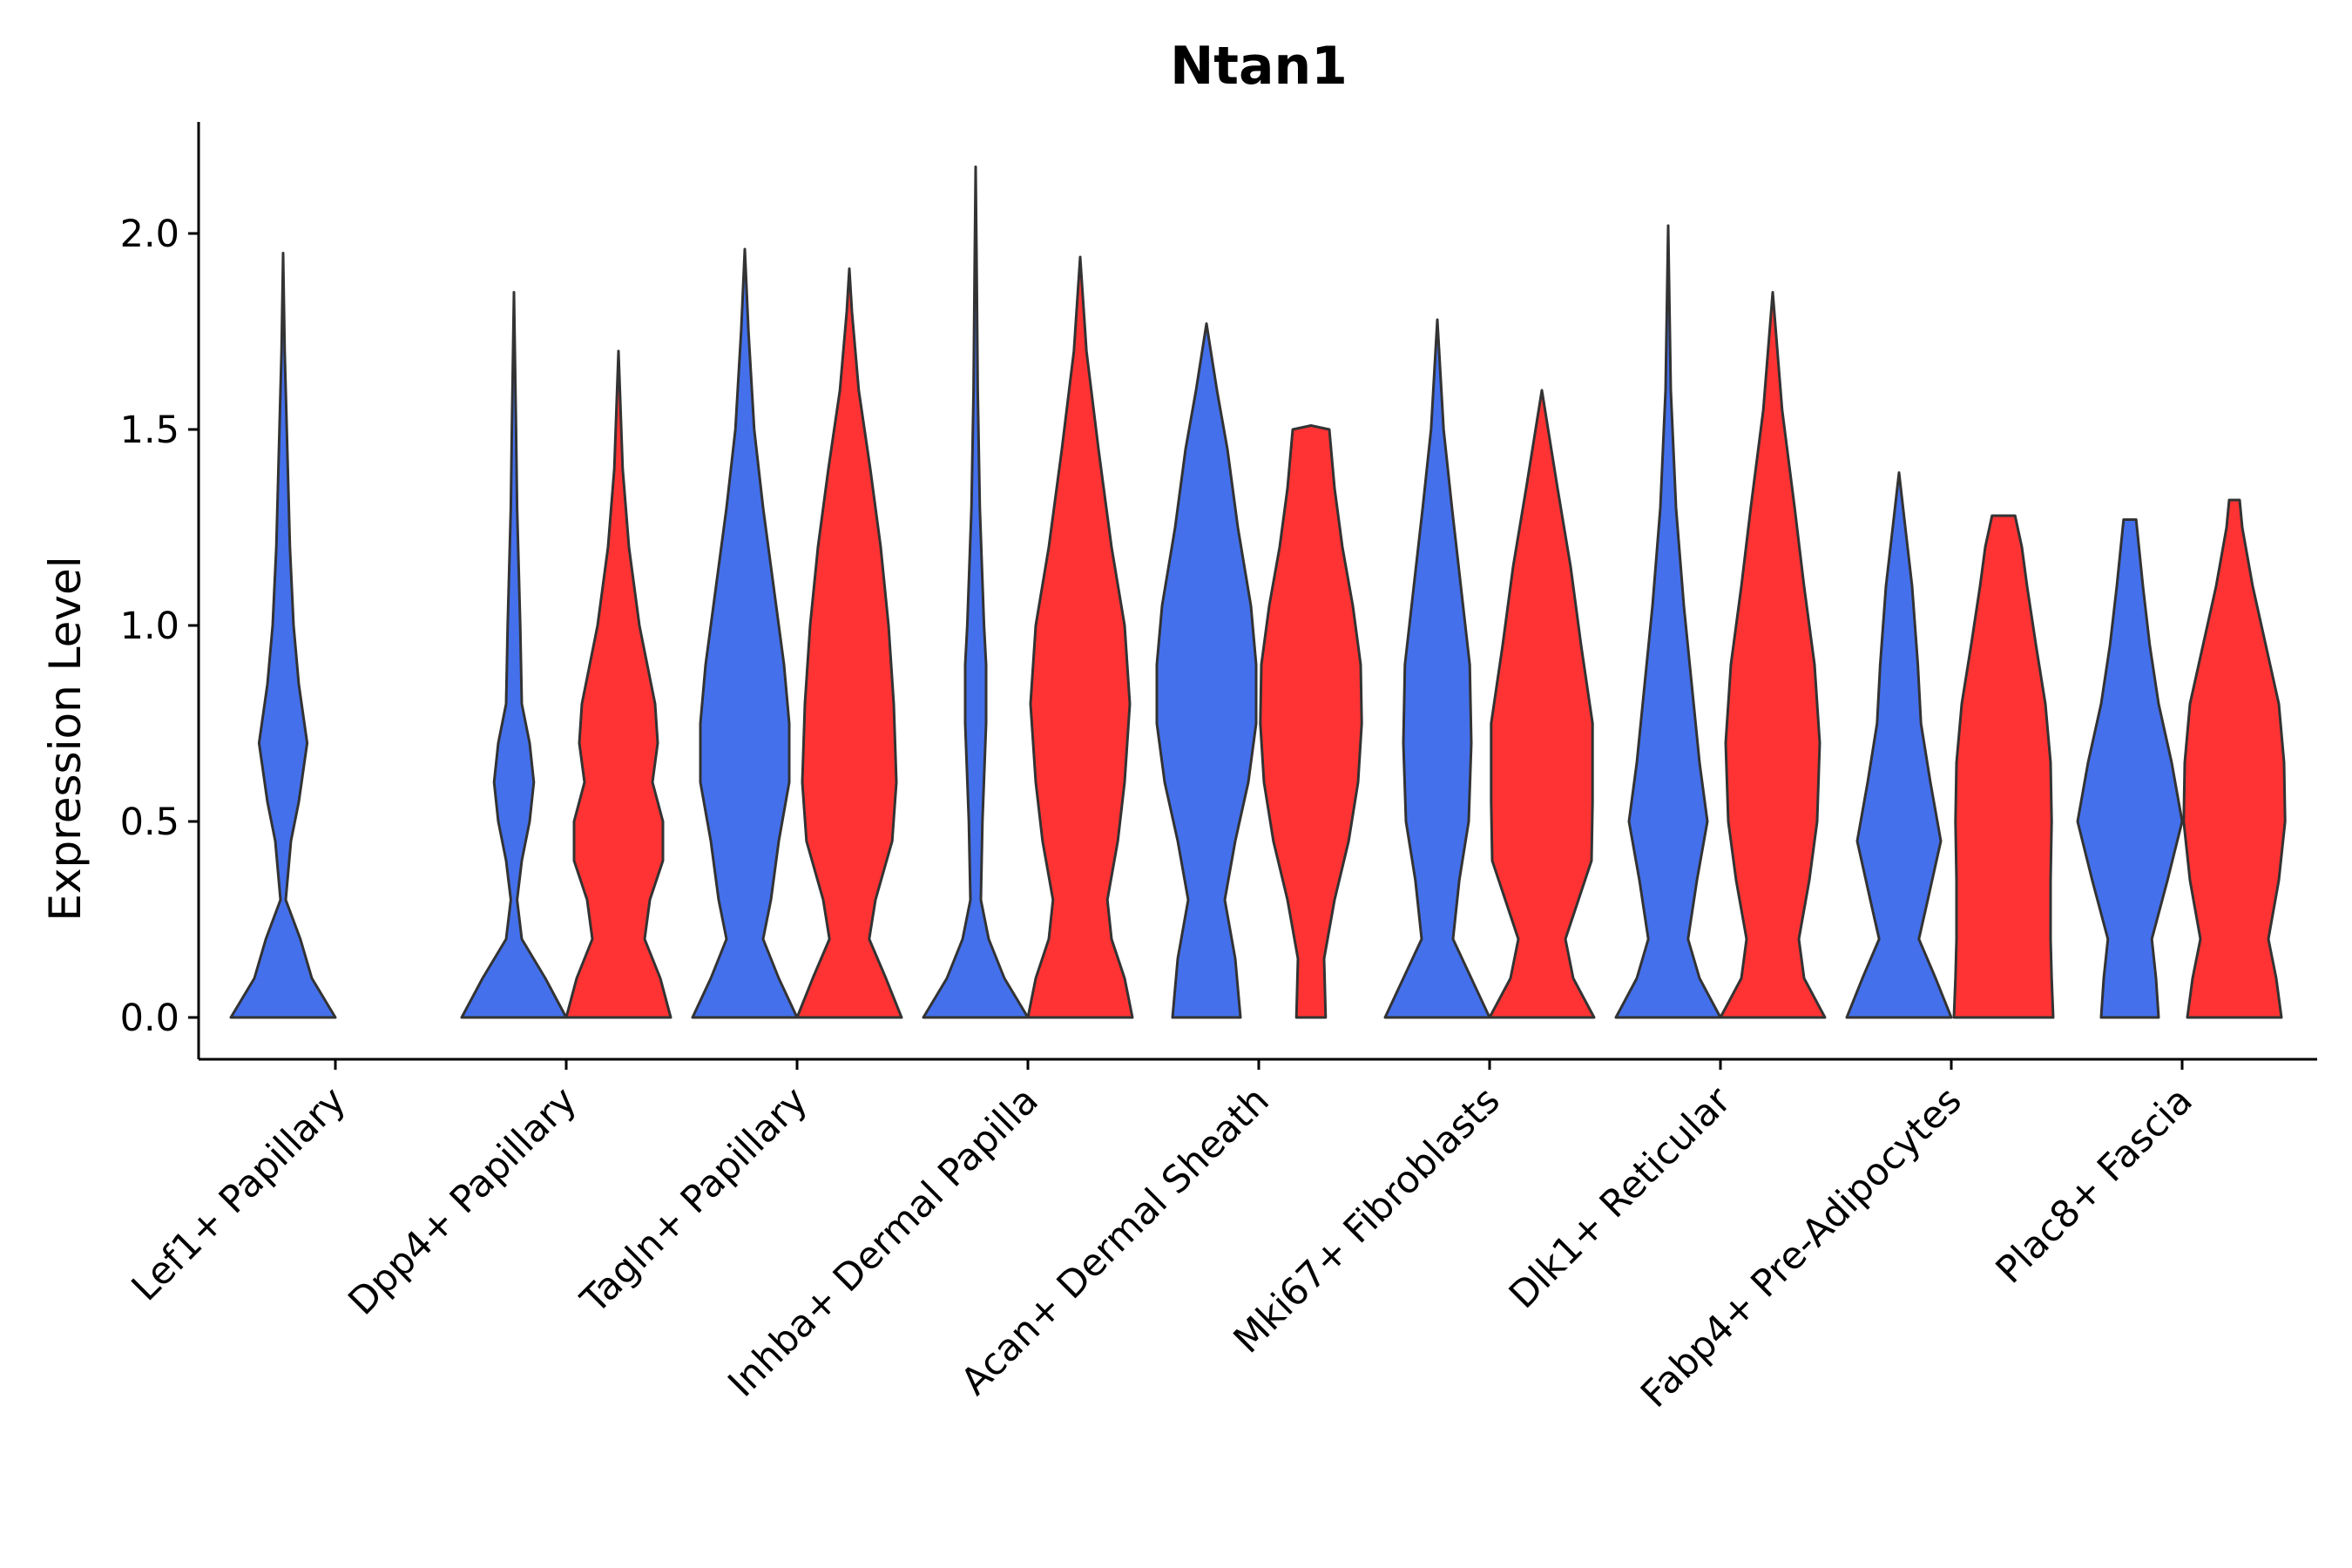 This screenshot has height=1568, width=2352. What do you see at coordinates (66, 738) in the screenshot?
I see `y-axis-label: Expression Level` at bounding box center [66, 738].